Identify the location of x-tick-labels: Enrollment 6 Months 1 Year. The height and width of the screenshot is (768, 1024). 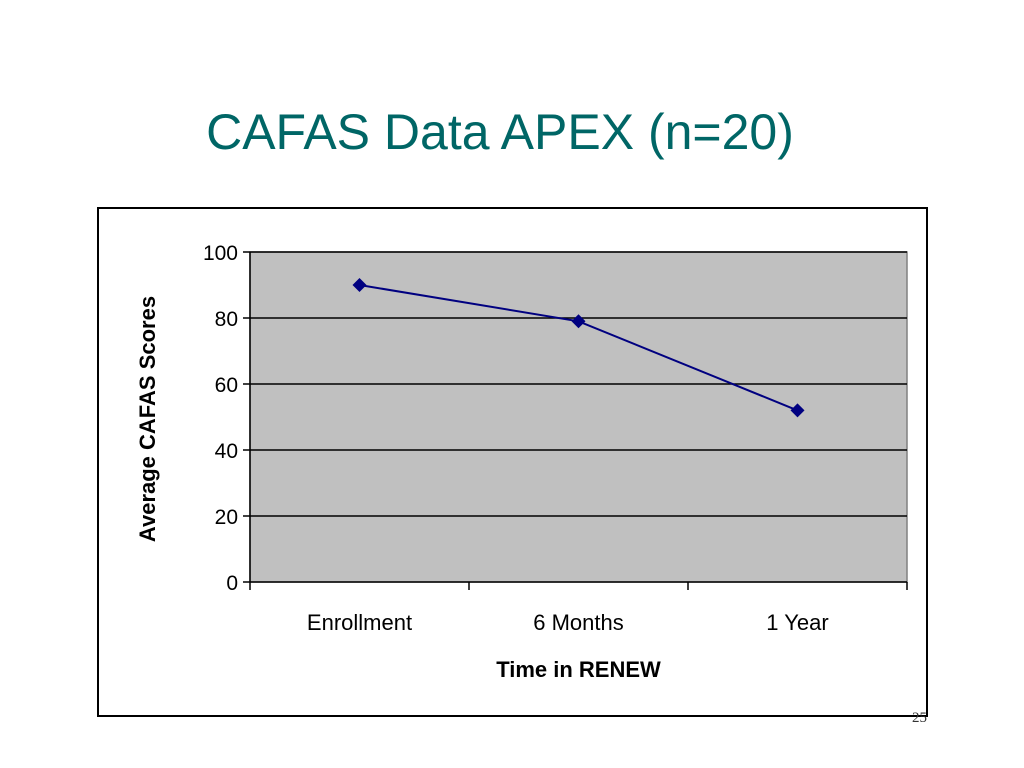
(568, 622).